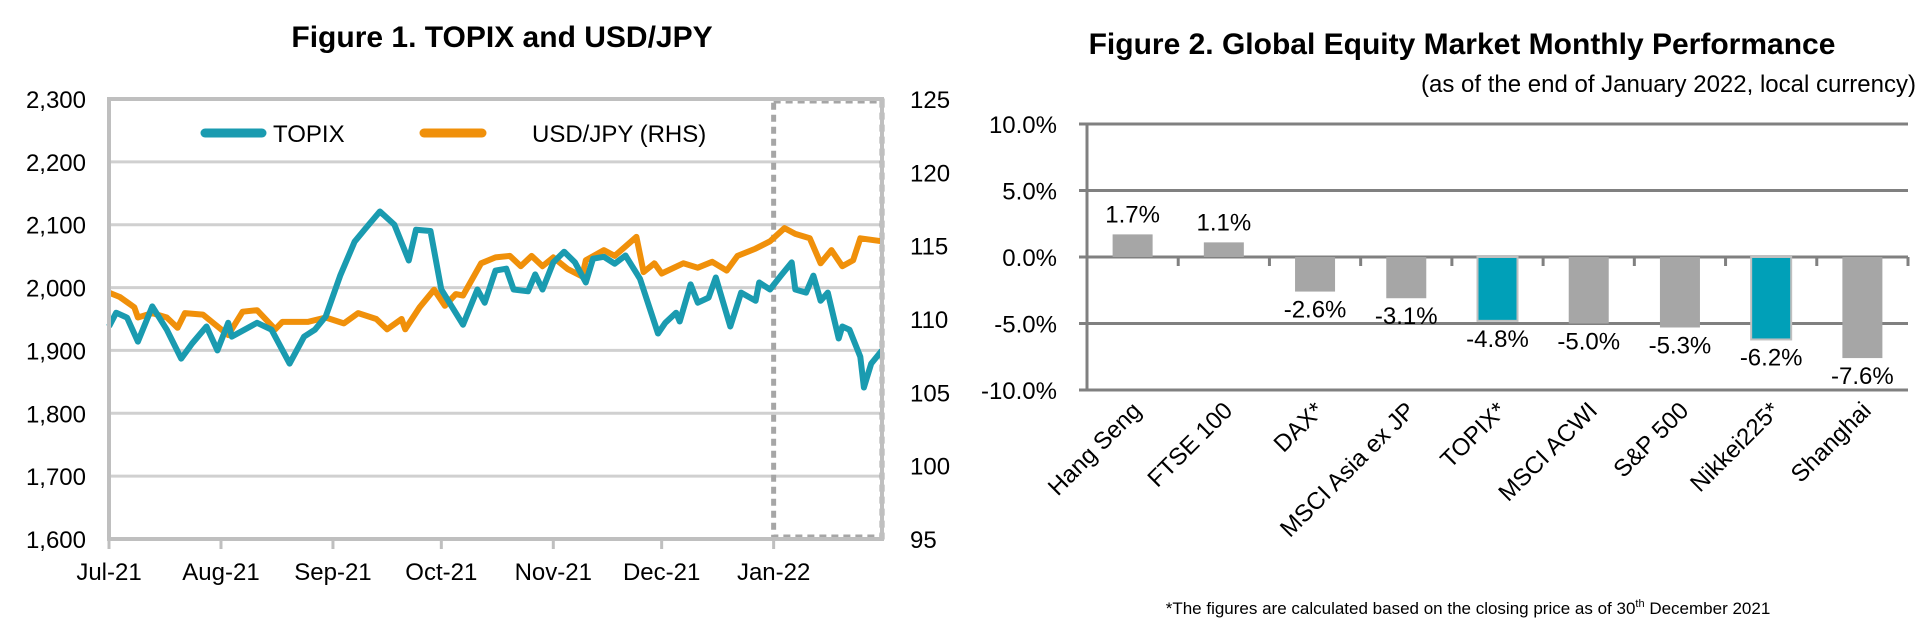 The height and width of the screenshot is (626, 1920). I want to click on right-axis-tick-label: 95, so click(923, 540).